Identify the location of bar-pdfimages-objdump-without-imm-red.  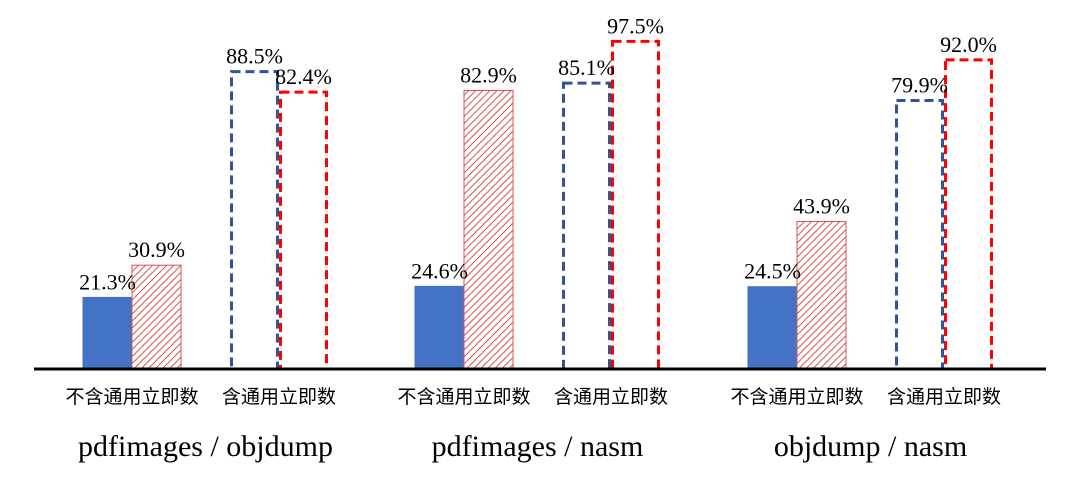
(156, 317).